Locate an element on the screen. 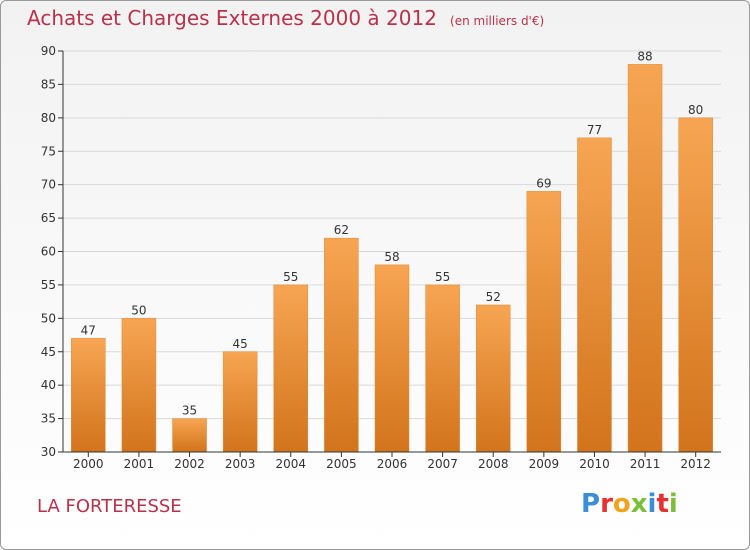 The height and width of the screenshot is (550, 750). data-label: 80 is located at coordinates (695, 110).